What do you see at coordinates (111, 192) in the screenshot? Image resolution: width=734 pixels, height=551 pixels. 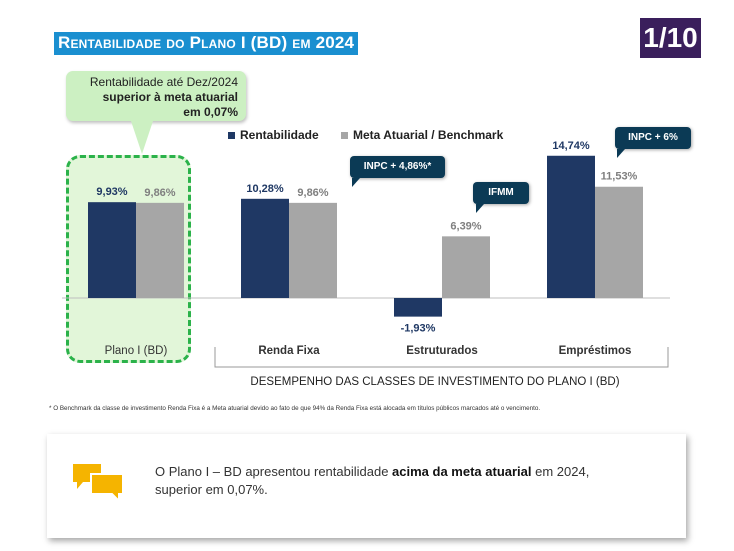 I see `data-label-rentabilidade-0: 9,93%` at bounding box center [111, 192].